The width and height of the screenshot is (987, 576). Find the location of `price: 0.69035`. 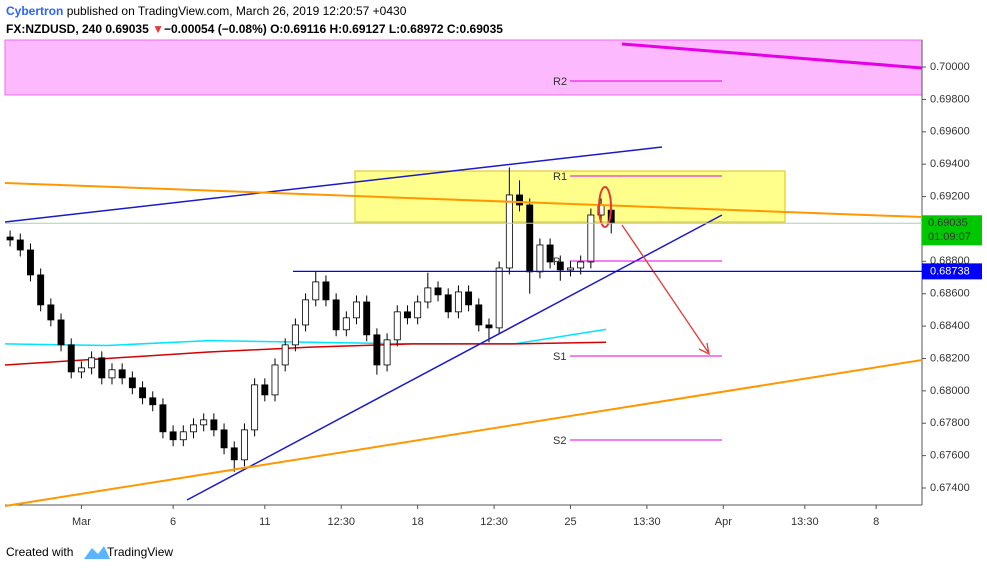

price: 0.69035 is located at coordinates (127, 29).